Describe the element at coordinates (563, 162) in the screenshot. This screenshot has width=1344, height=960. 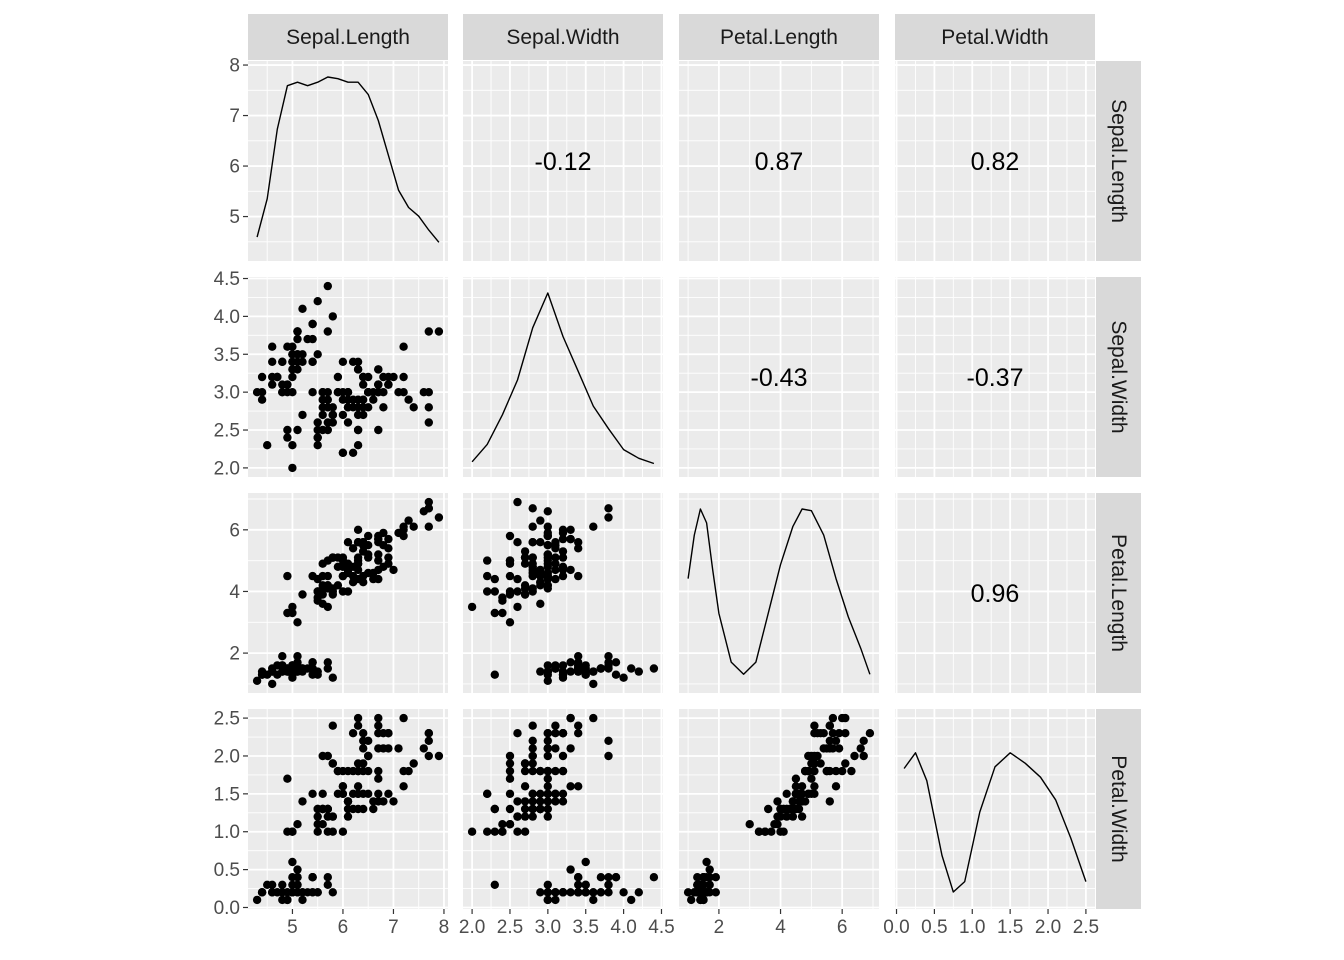
I see `correlation-label: -0.12` at that location.